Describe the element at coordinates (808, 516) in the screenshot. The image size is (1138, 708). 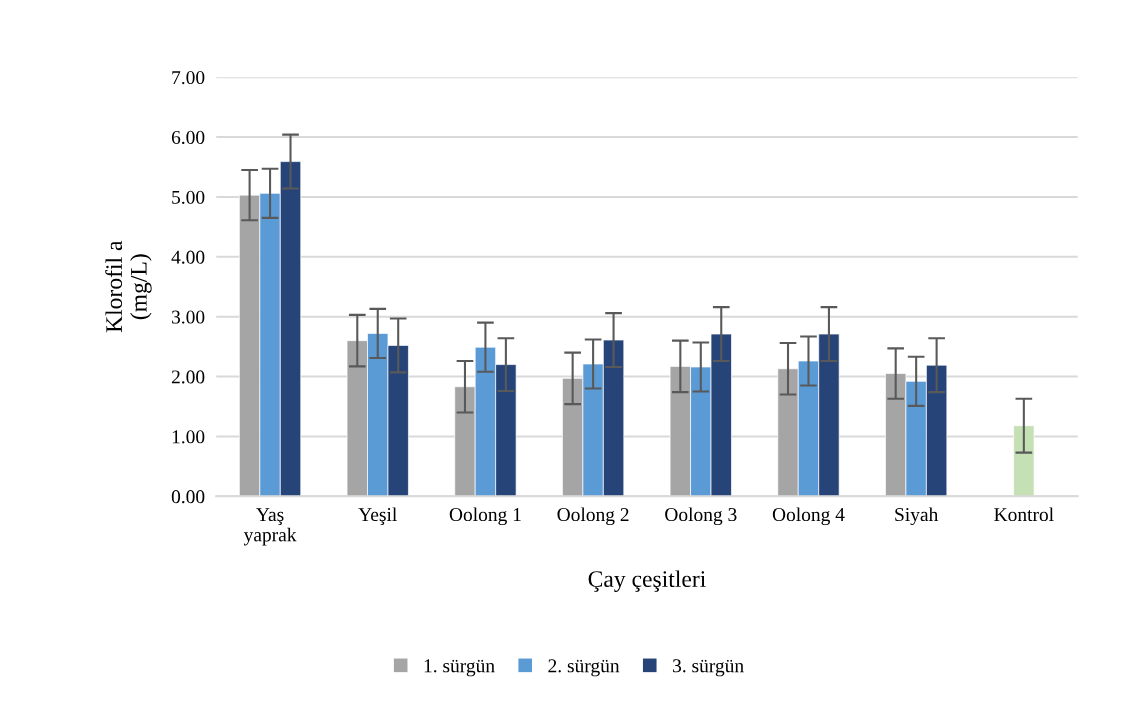
I see `x-tick-label: Oolong 4` at that location.